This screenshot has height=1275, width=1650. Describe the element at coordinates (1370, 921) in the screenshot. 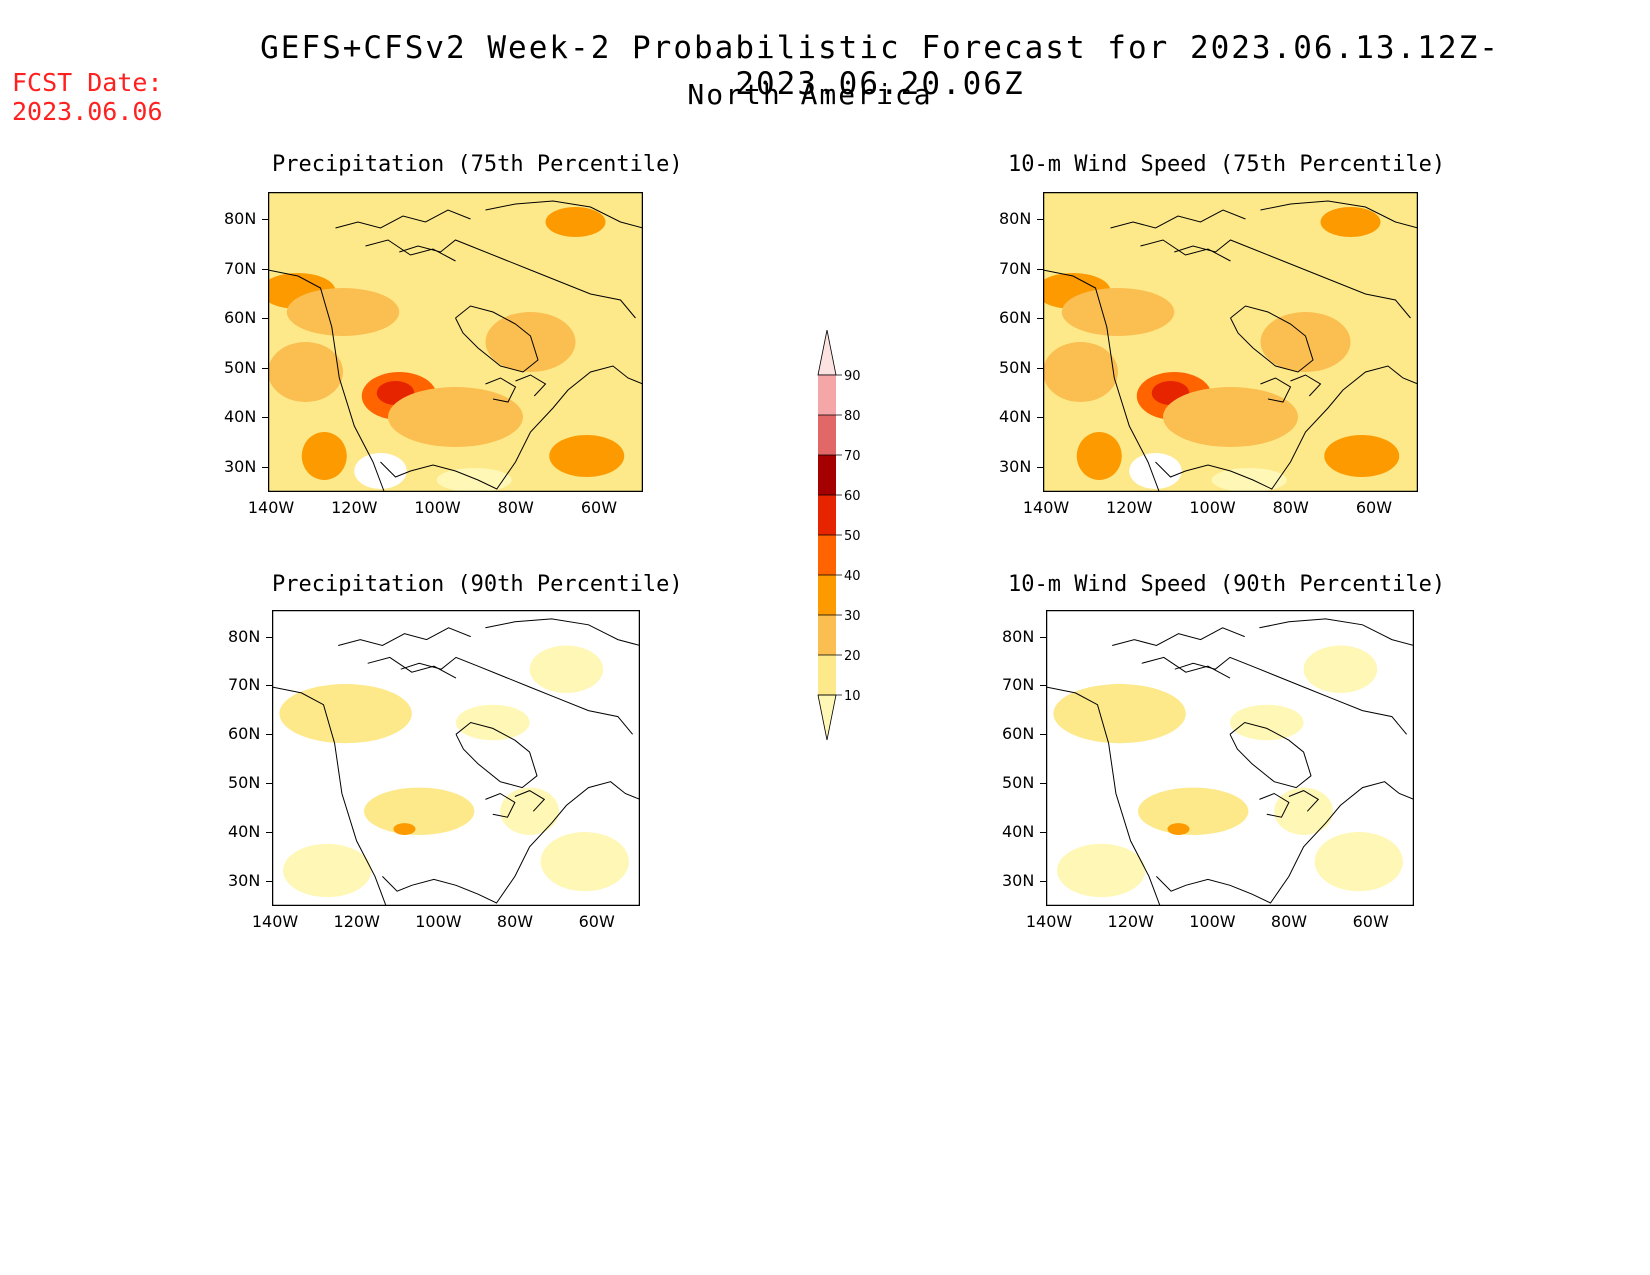

I see `lon-tick-label: 60W` at that location.